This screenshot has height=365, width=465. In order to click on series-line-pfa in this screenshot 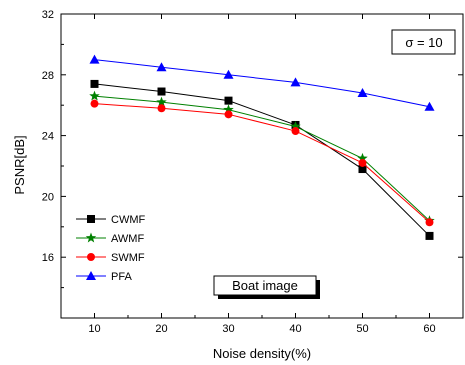, I will do `click(262, 83)`.